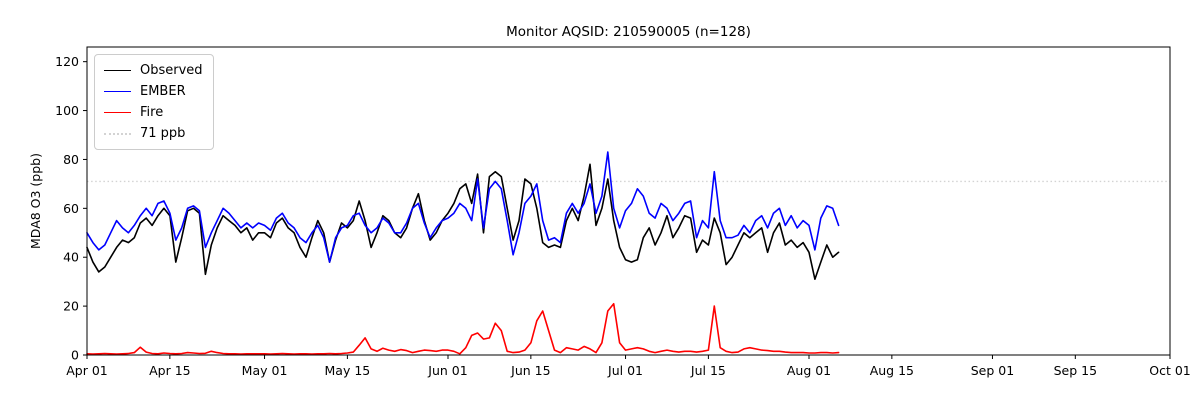 The height and width of the screenshot is (400, 1200). I want to click on y-tick-label: 100, so click(67, 110).